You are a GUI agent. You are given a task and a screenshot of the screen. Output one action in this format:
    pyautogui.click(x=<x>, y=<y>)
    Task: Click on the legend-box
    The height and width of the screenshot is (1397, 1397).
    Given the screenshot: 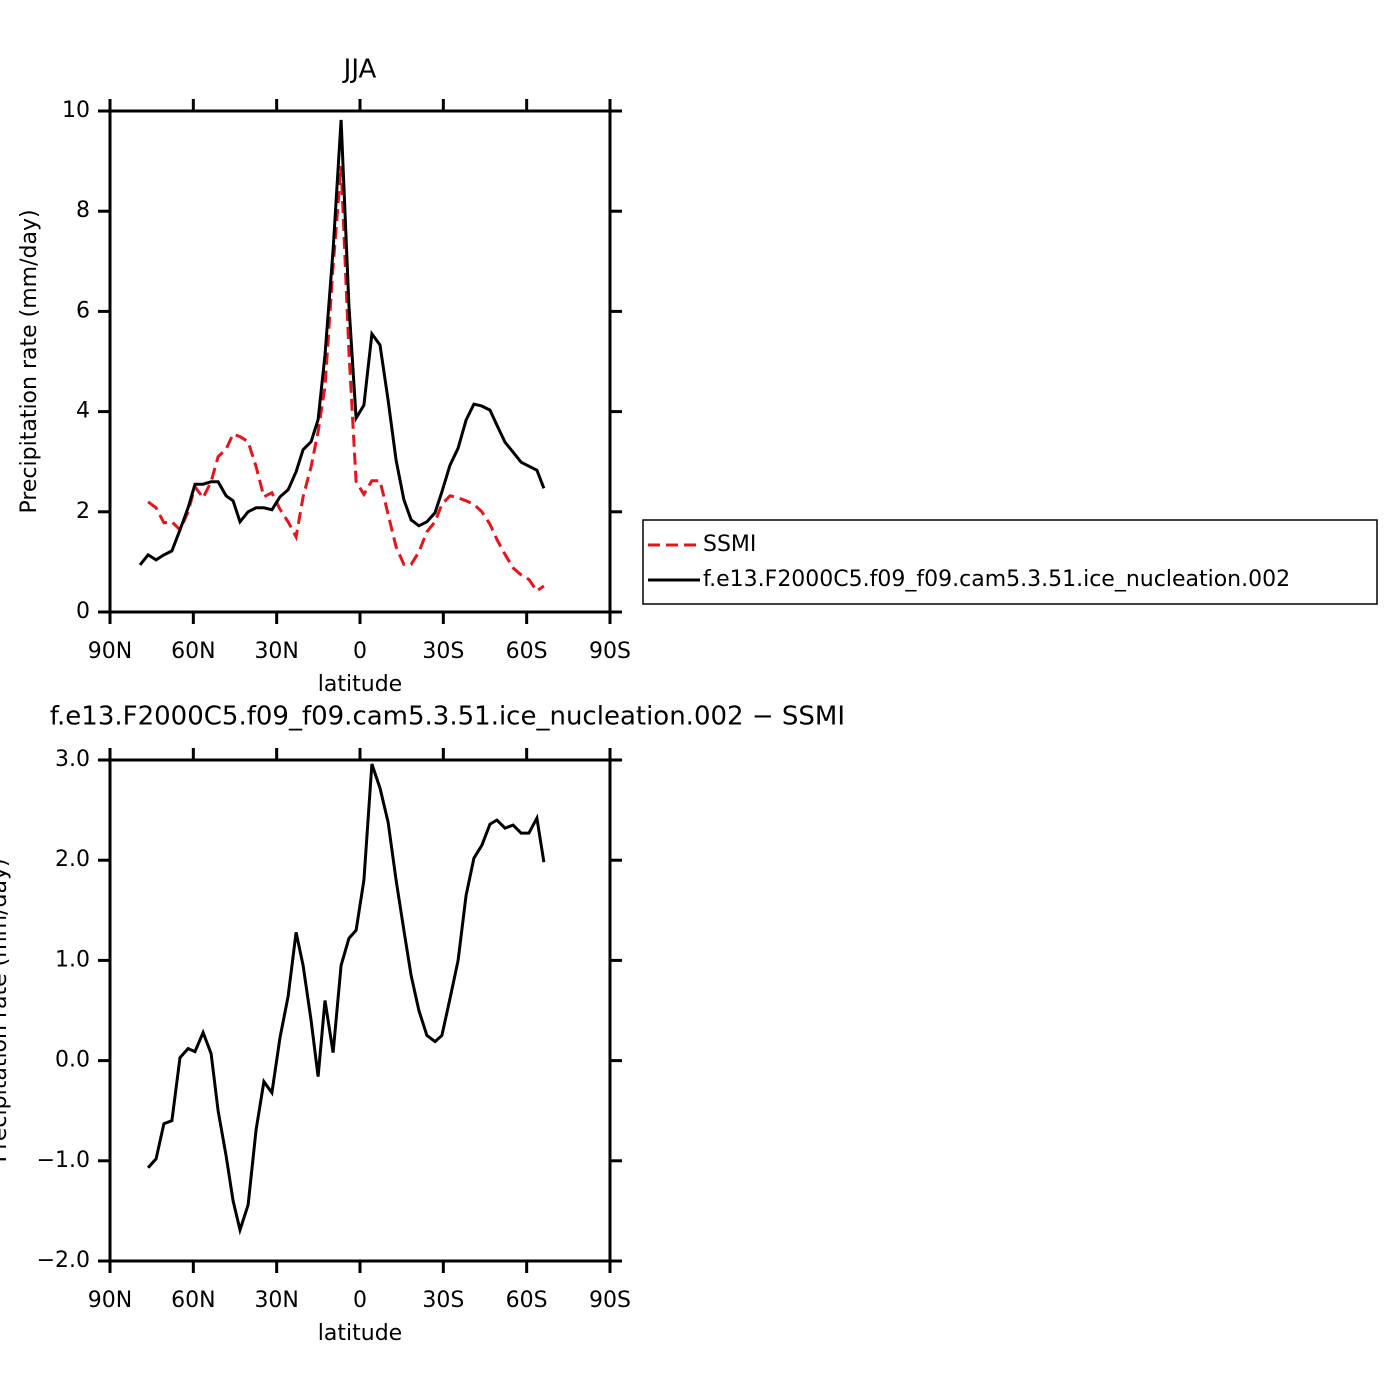 What is the action you would take?
    pyautogui.click(x=1010, y=562)
    